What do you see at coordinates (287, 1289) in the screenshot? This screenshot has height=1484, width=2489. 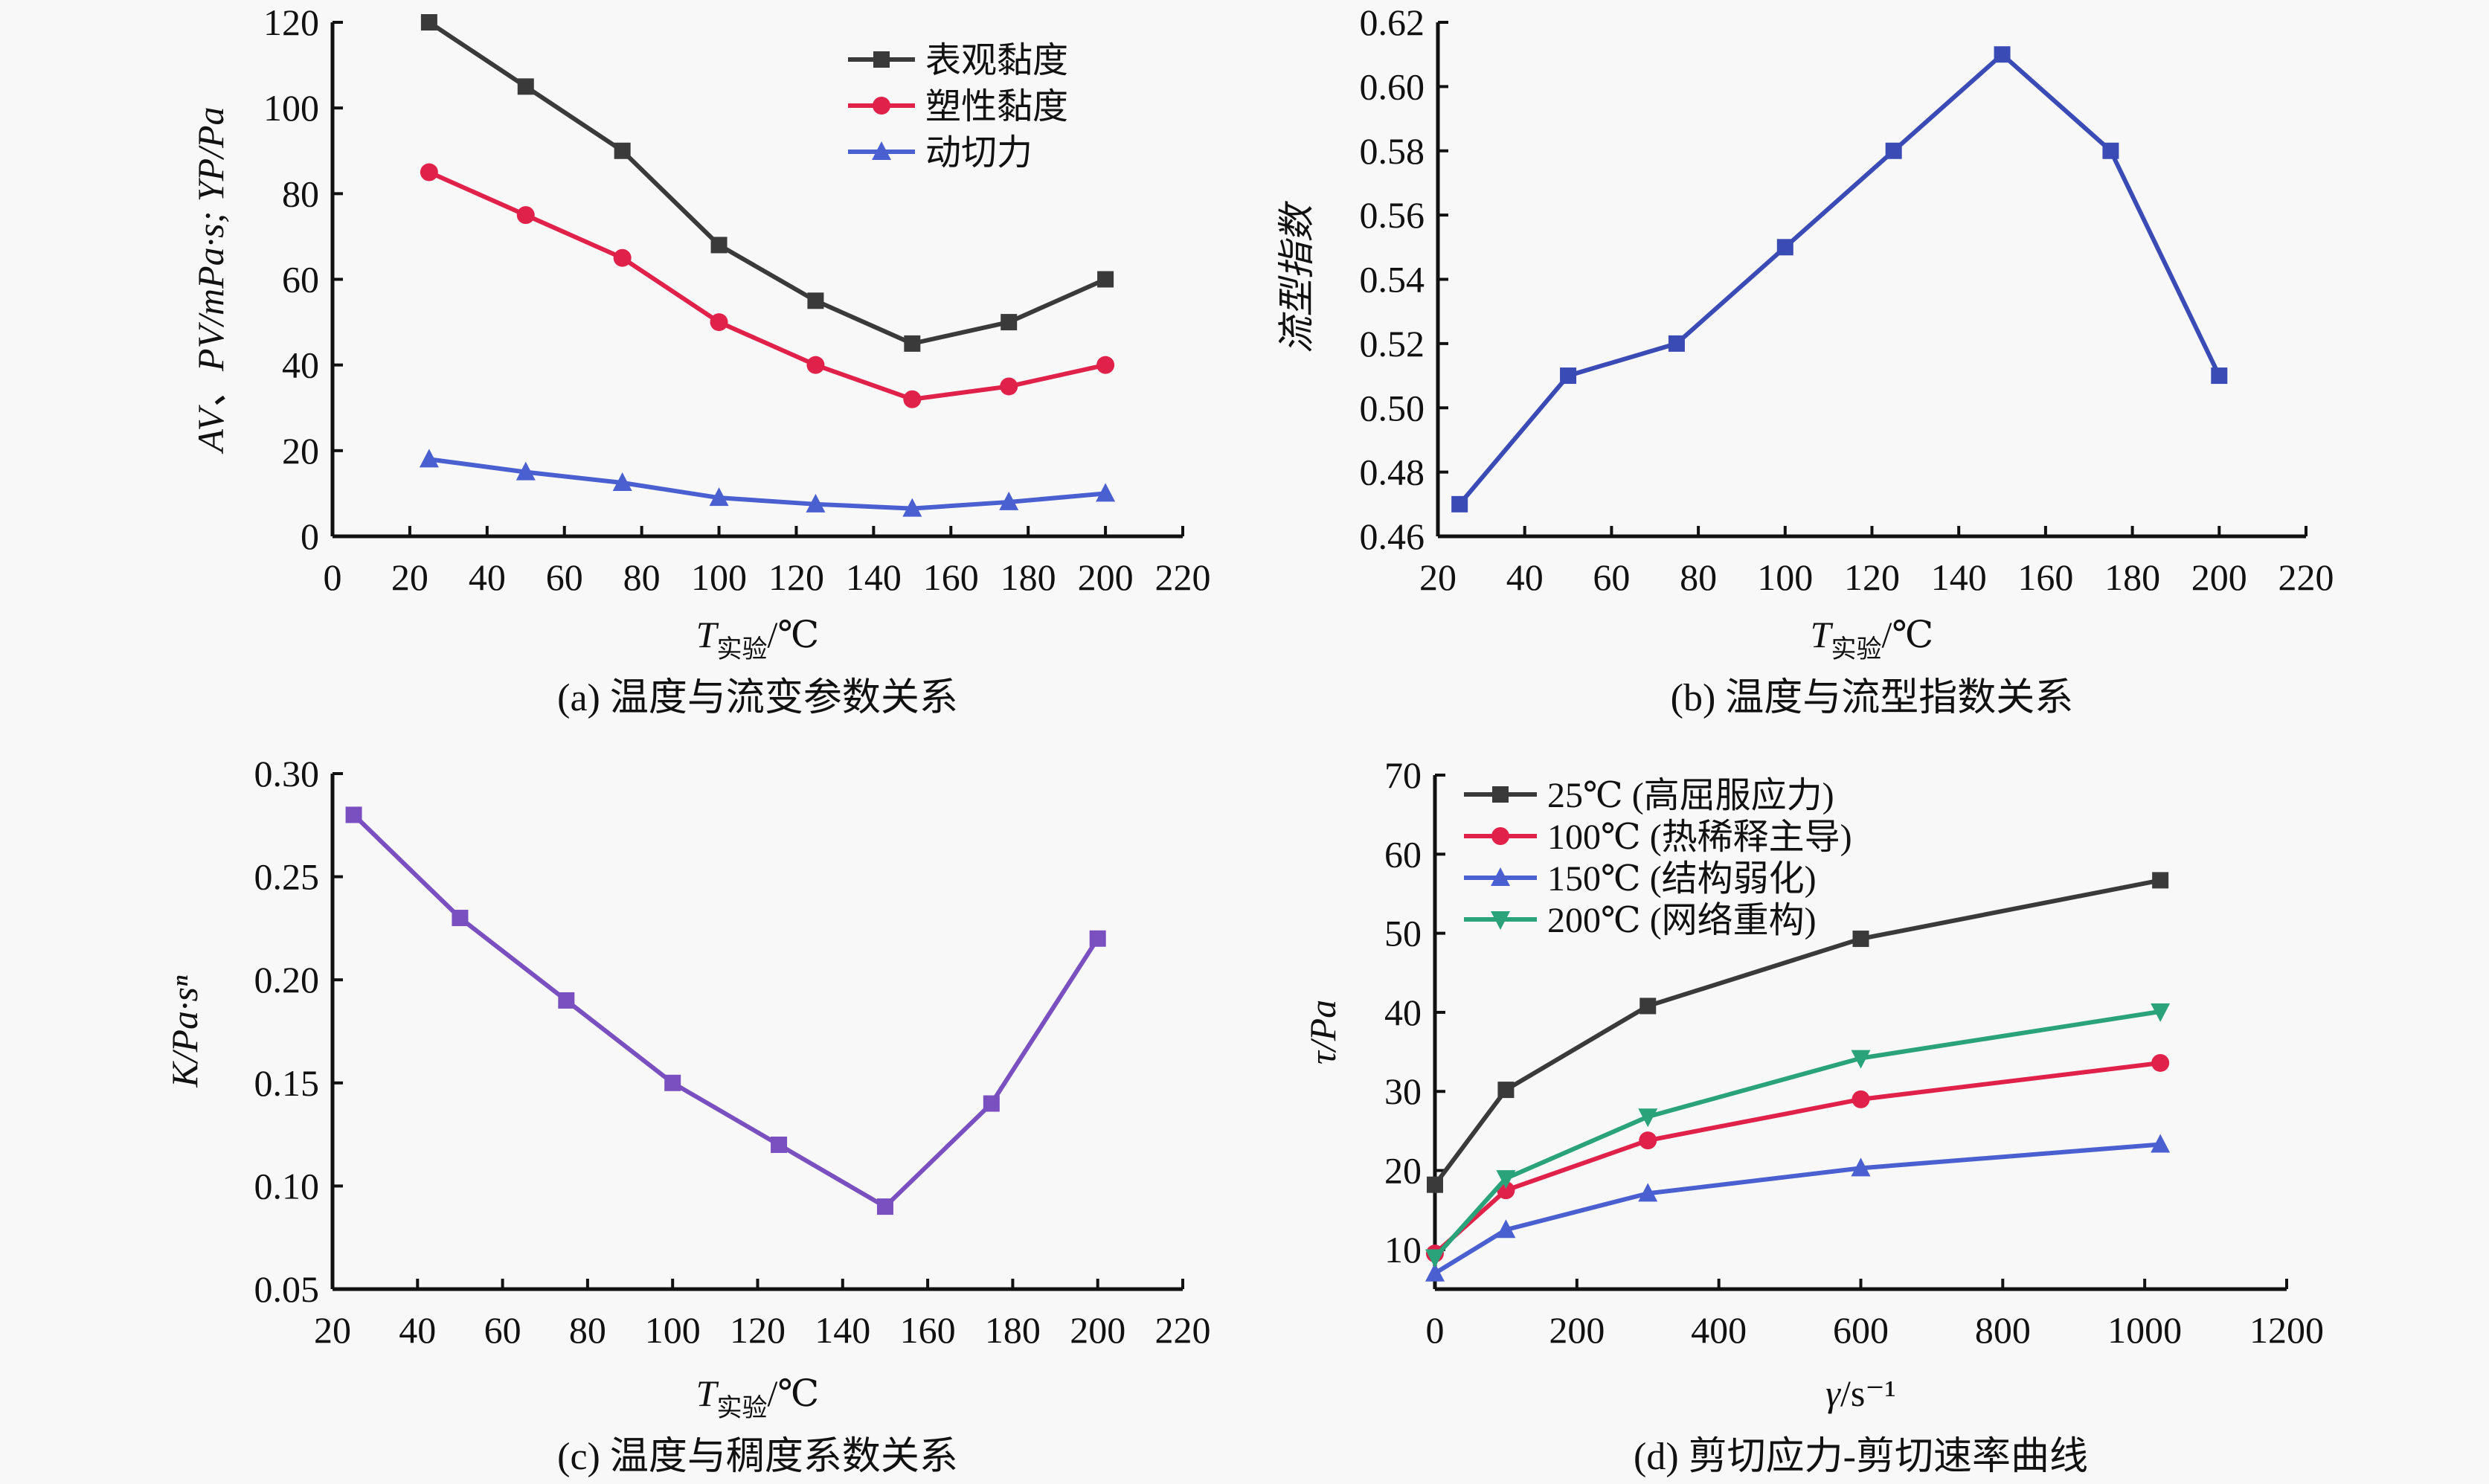 I see `y-tick-label: 0.05` at bounding box center [287, 1289].